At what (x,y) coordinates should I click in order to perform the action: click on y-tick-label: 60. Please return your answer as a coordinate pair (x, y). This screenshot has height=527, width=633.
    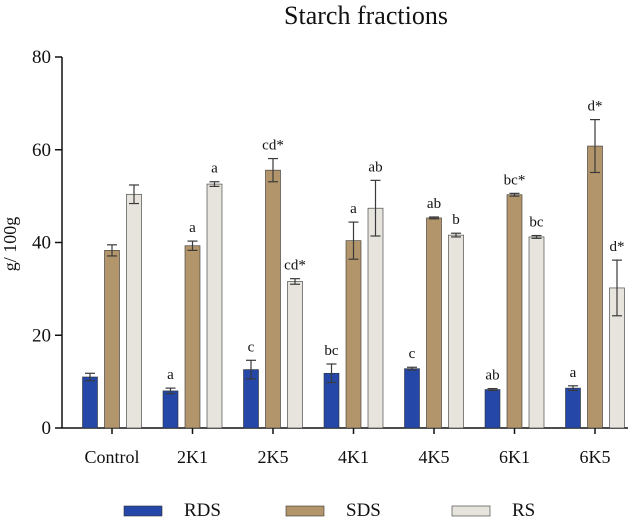
    Looking at the image, I should click on (41, 150).